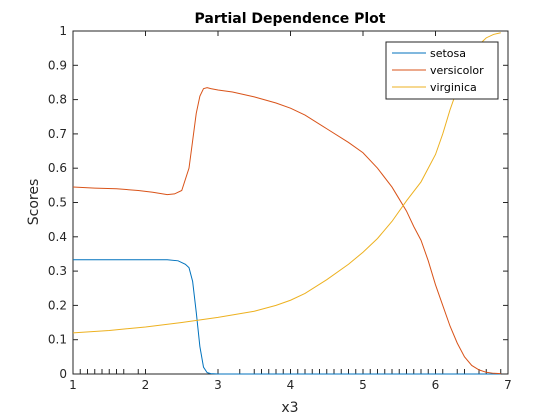 The width and height of the screenshot is (560, 420). I want to click on y-tick-label: 0.6, so click(57, 168).